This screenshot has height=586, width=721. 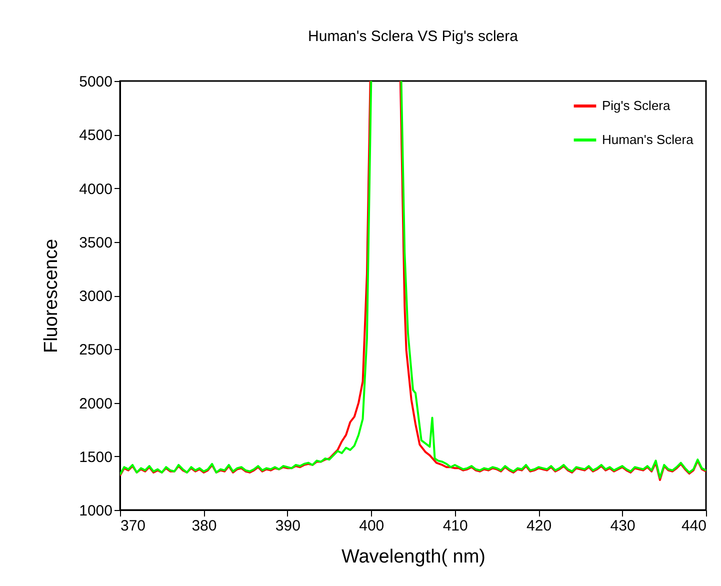 What do you see at coordinates (204, 526) in the screenshot?
I see `x-tick-label: 380` at bounding box center [204, 526].